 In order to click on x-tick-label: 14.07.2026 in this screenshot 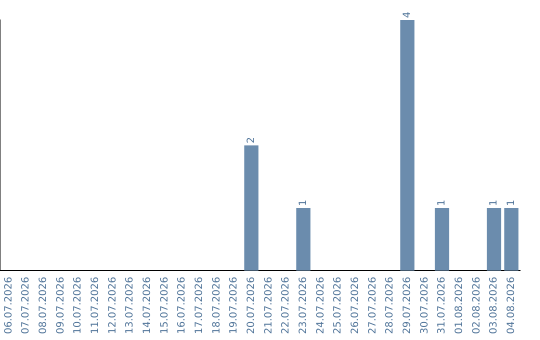, I will do `click(147, 305)`.